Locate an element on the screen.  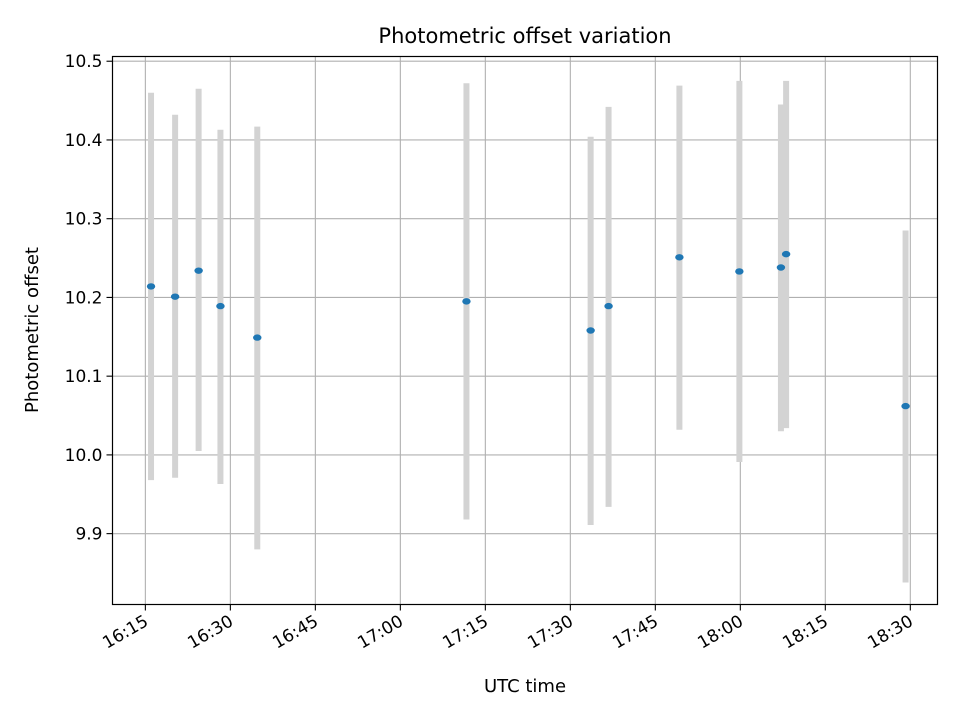
y-tick-label: 10.4 is located at coordinates (84, 141).